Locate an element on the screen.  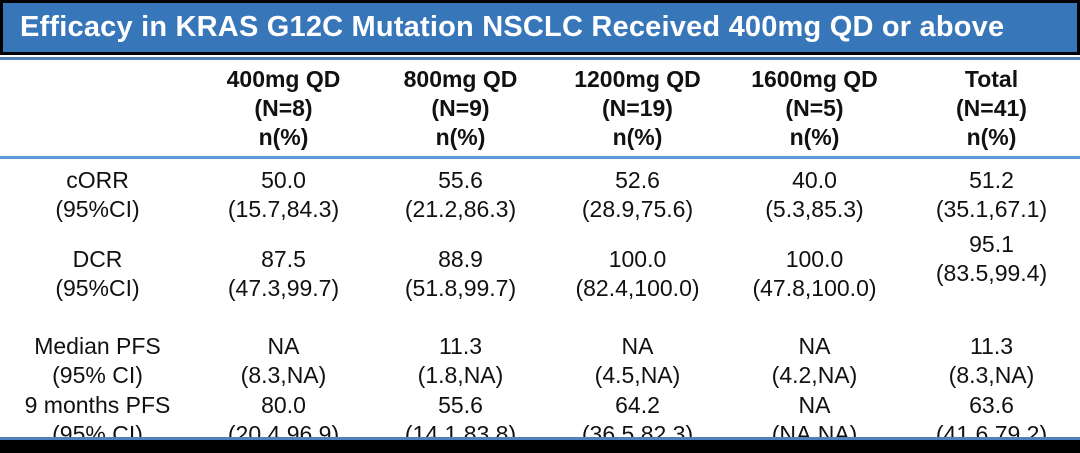
column-n: (N=5) is located at coordinates (814, 108).